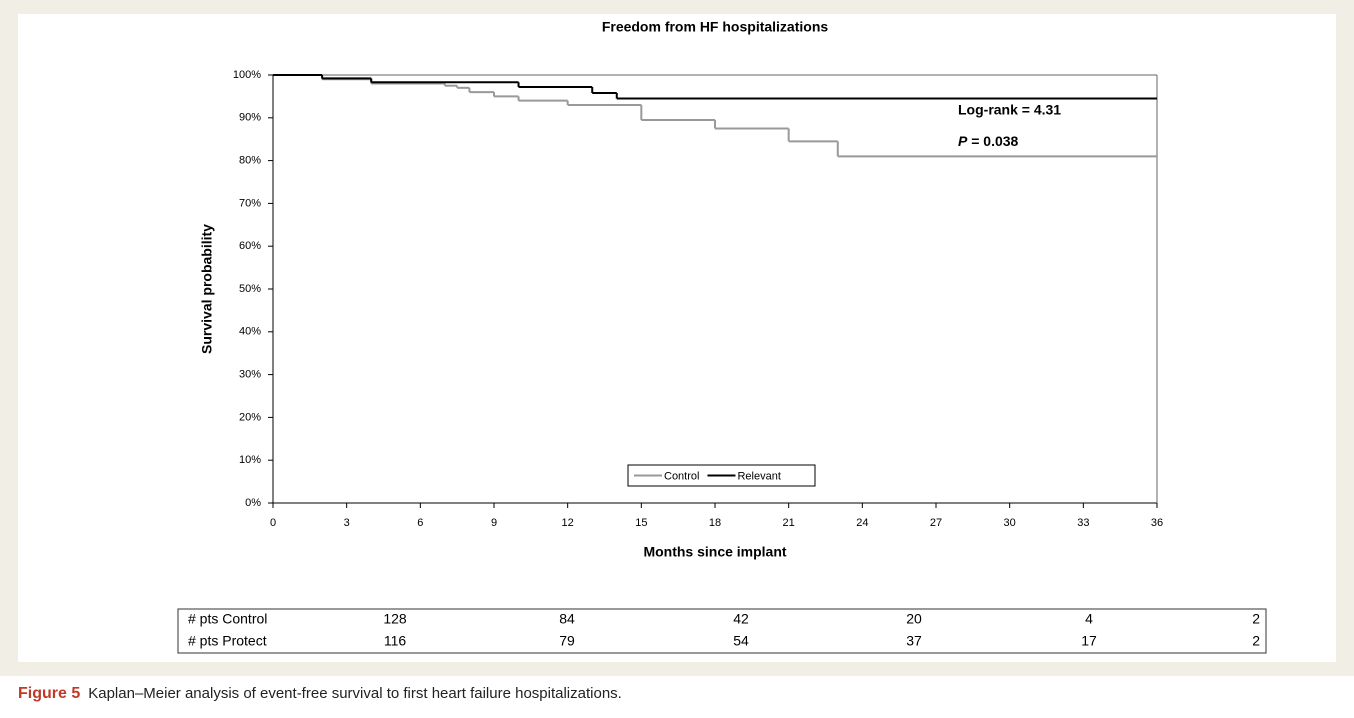  Describe the element at coordinates (250, 460) in the screenshot. I see `y-tick-label: 10%` at that location.